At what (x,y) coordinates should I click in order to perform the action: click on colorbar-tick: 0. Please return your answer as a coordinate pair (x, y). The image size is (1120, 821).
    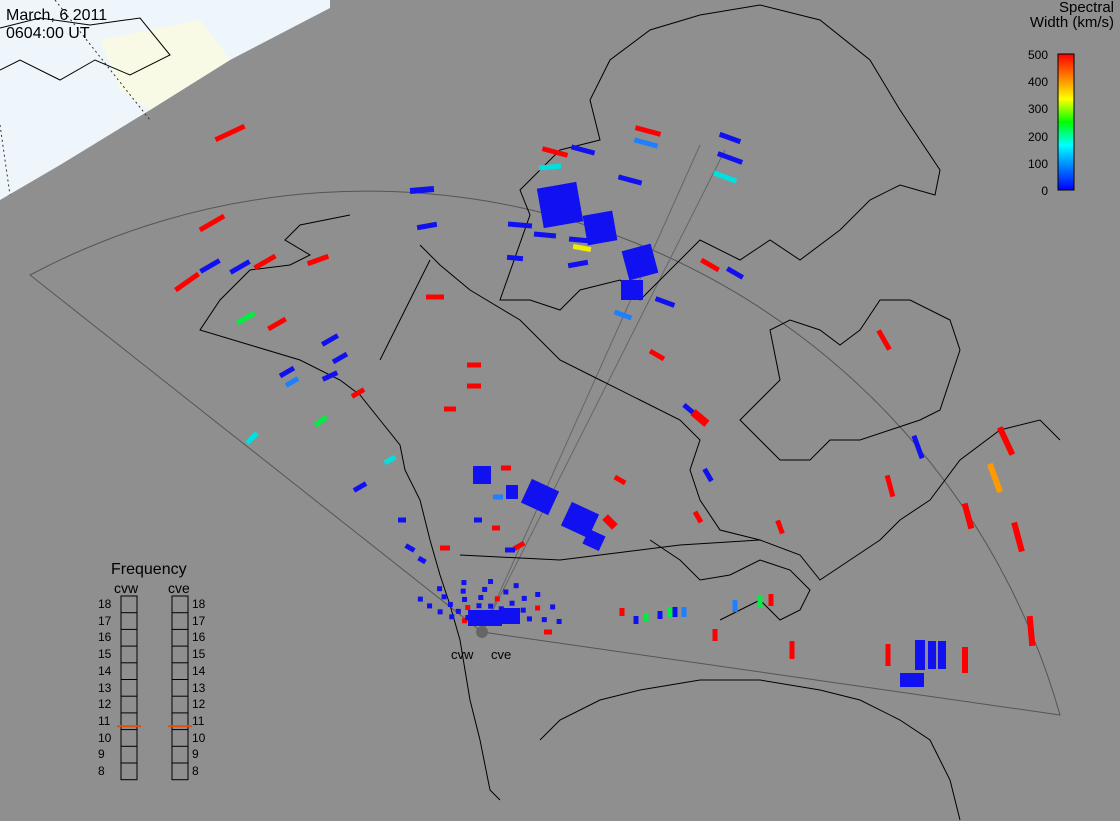
    Looking at the image, I should click on (1044, 191).